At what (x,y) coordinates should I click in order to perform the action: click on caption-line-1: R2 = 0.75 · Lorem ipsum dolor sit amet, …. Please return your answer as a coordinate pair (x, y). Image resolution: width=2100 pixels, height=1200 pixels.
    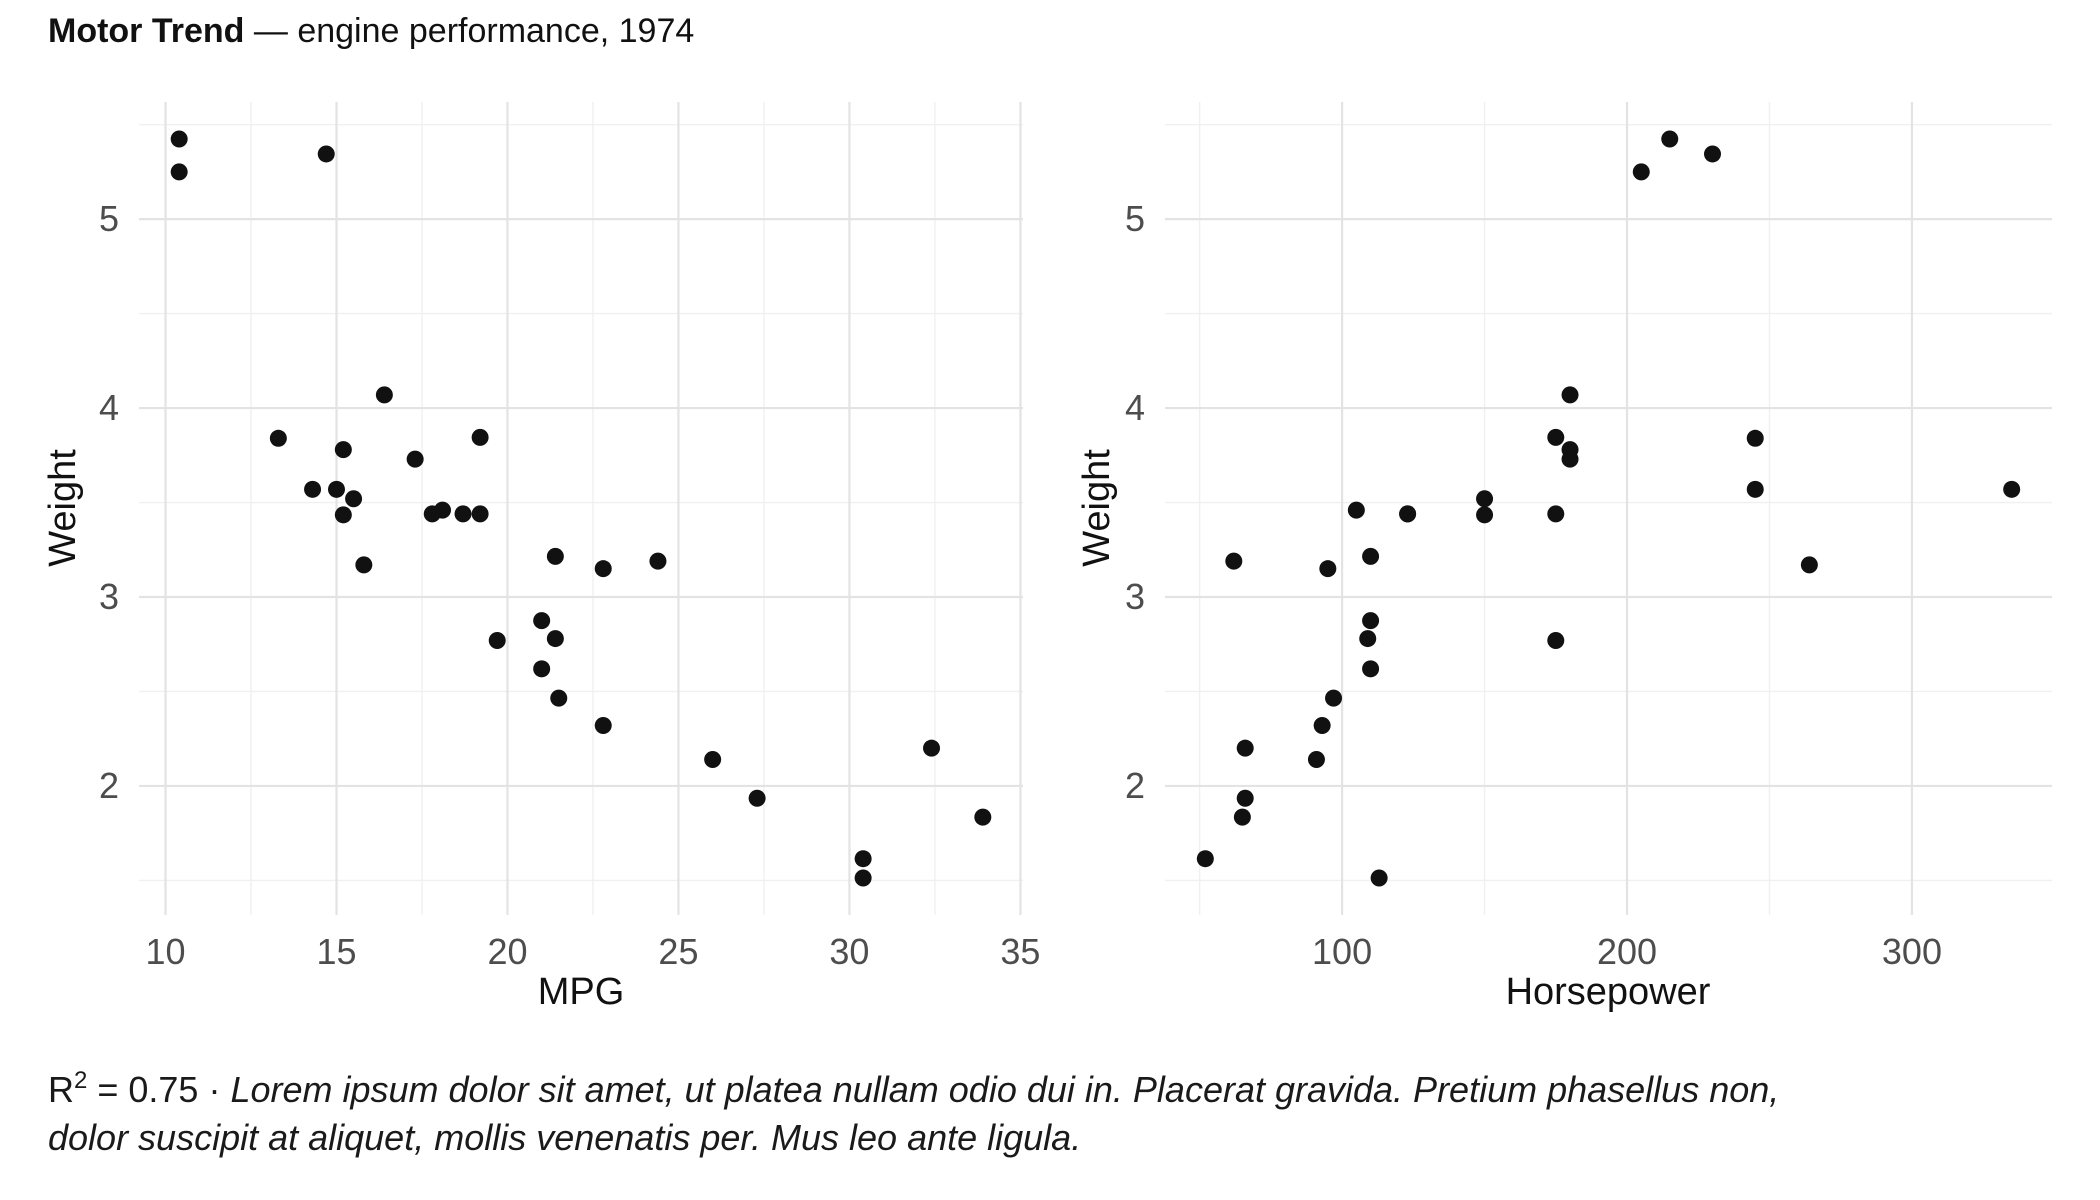
    Looking at the image, I should click on (913, 1090).